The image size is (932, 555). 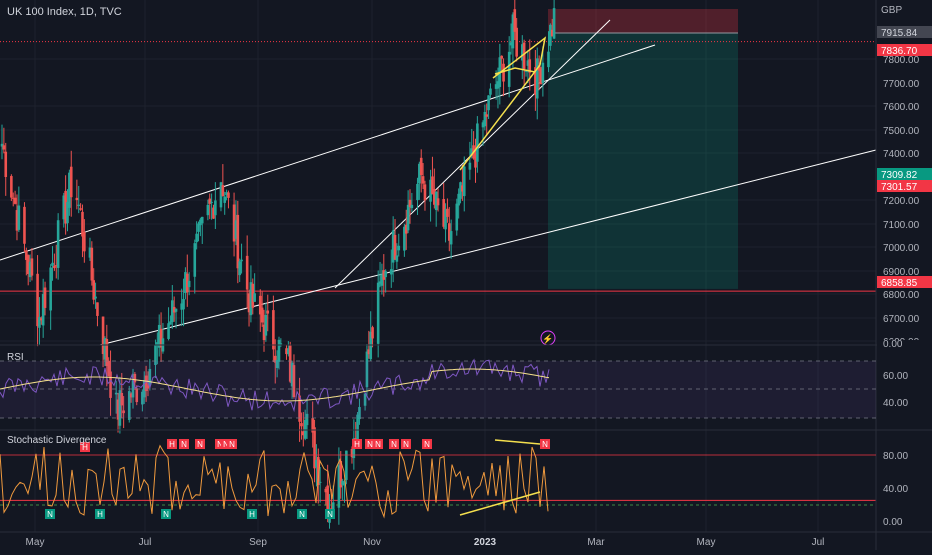 I want to click on price-tick-label: 7600.00, so click(x=901, y=107).